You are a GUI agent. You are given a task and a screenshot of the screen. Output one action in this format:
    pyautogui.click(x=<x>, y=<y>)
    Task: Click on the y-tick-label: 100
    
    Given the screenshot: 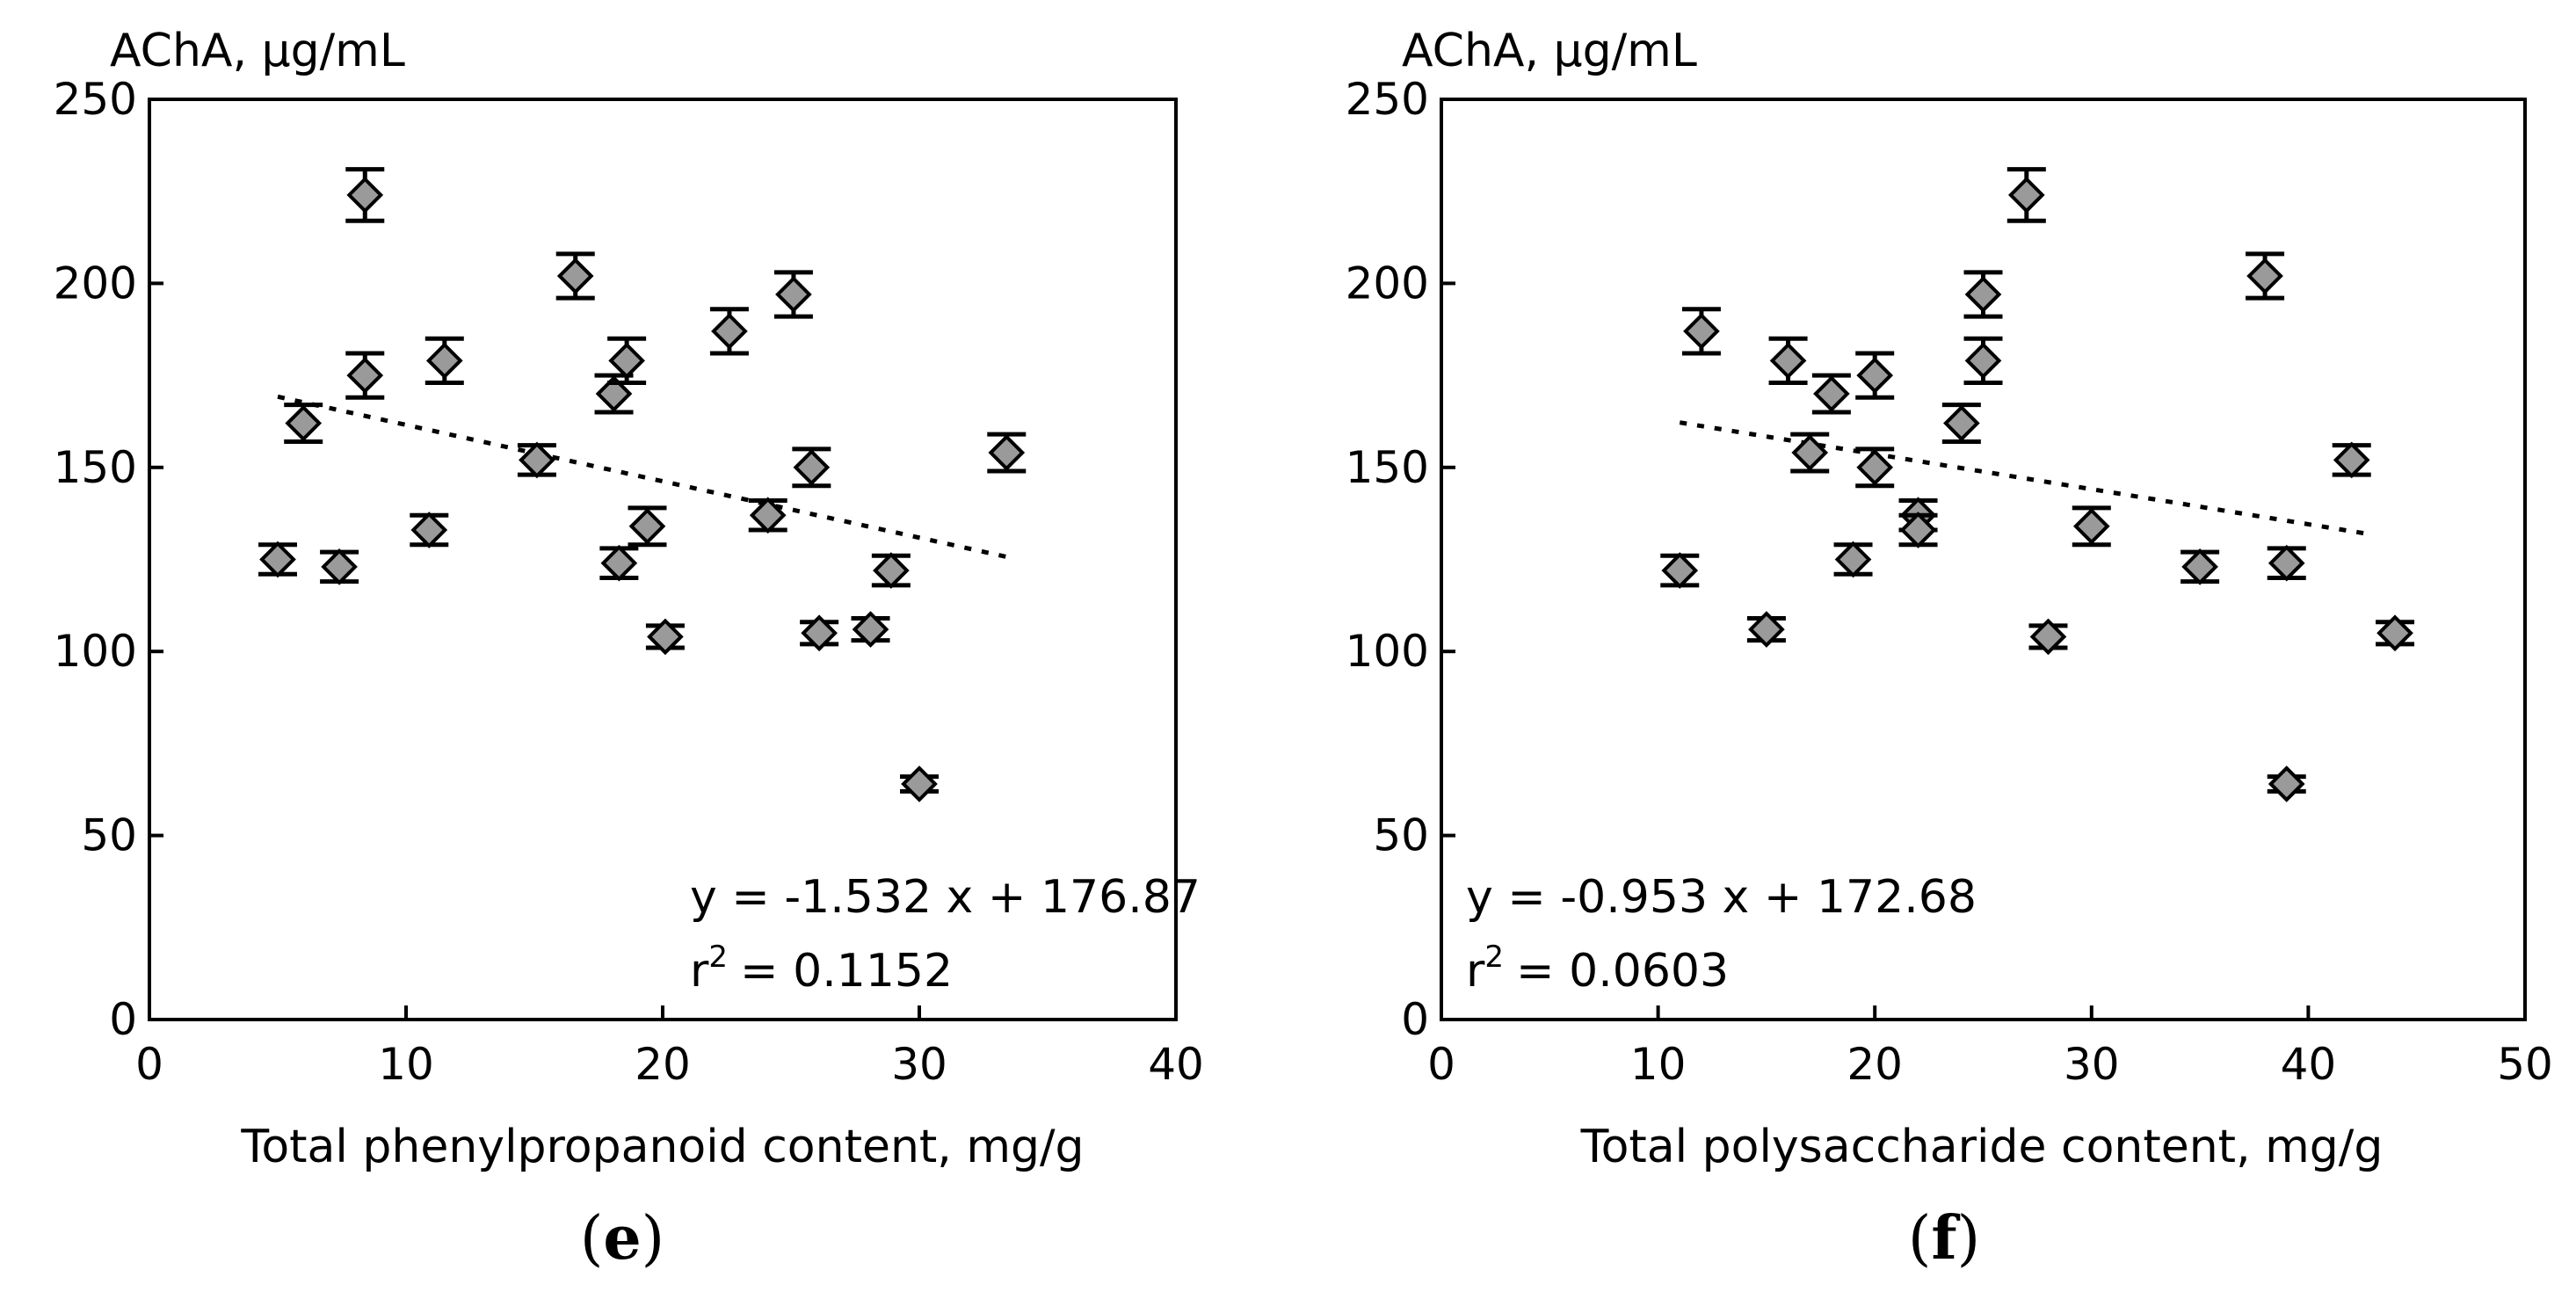 What is the action you would take?
    pyautogui.click(x=1387, y=651)
    